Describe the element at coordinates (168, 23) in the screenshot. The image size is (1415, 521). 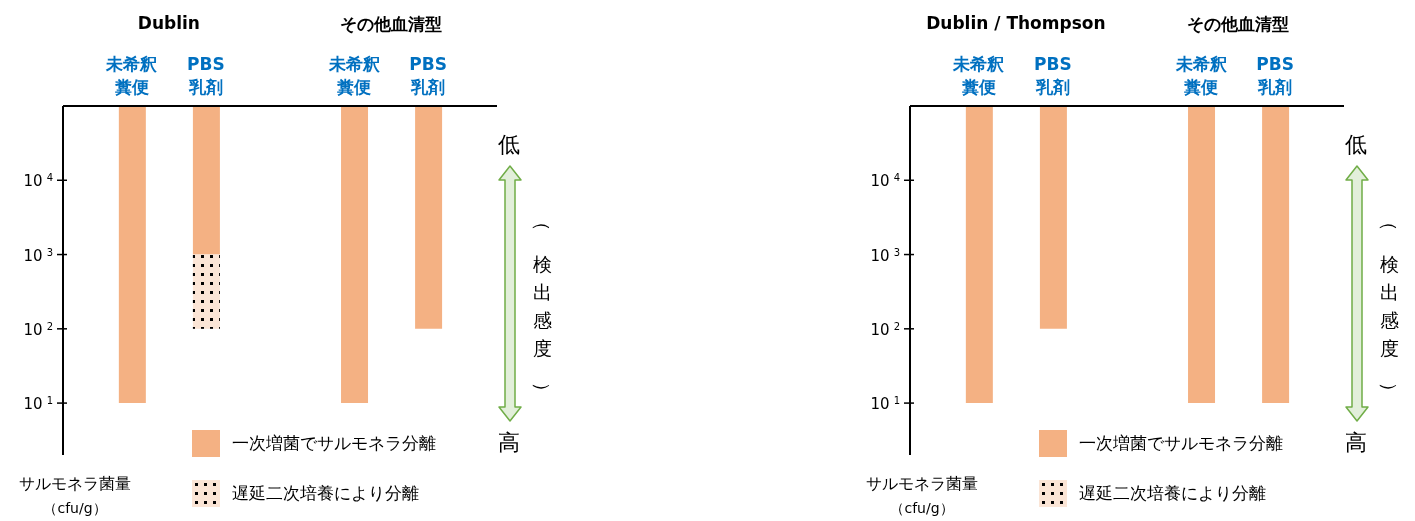
I see `text: Dublin` at that location.